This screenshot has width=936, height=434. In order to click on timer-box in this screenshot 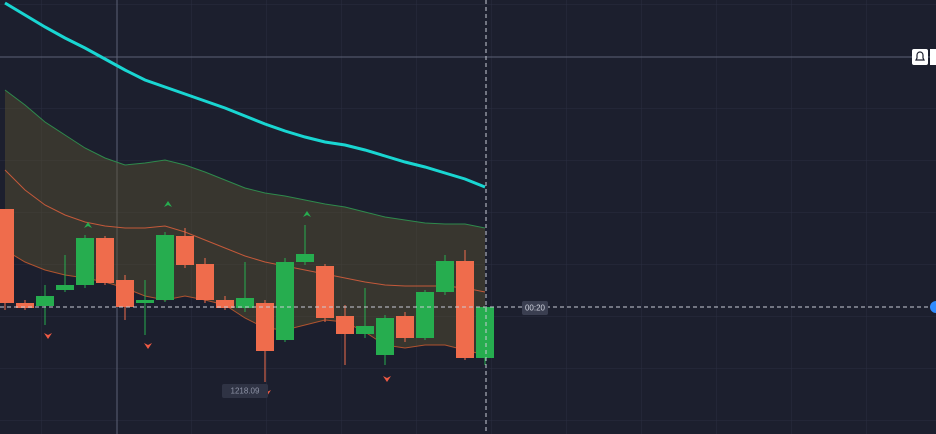, I will do `click(535, 308)`.